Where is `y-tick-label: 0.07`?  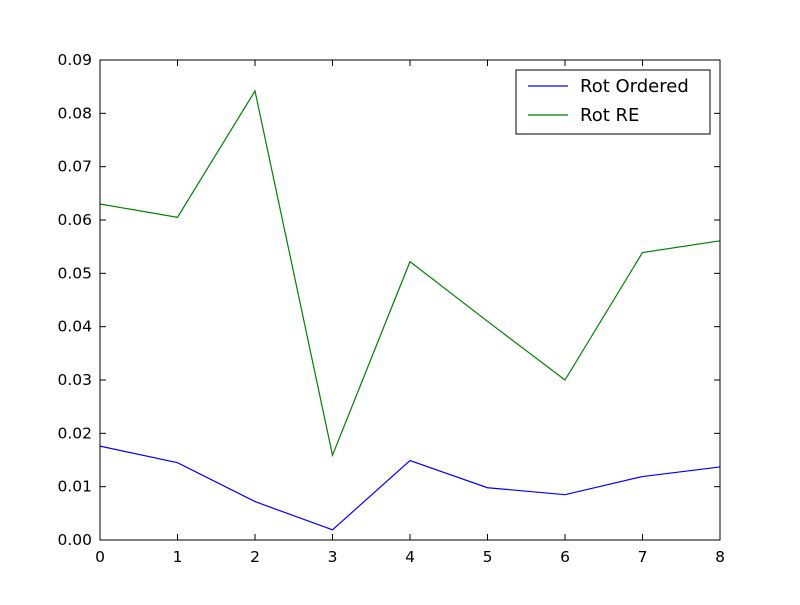 y-tick-label: 0.07 is located at coordinates (74, 167).